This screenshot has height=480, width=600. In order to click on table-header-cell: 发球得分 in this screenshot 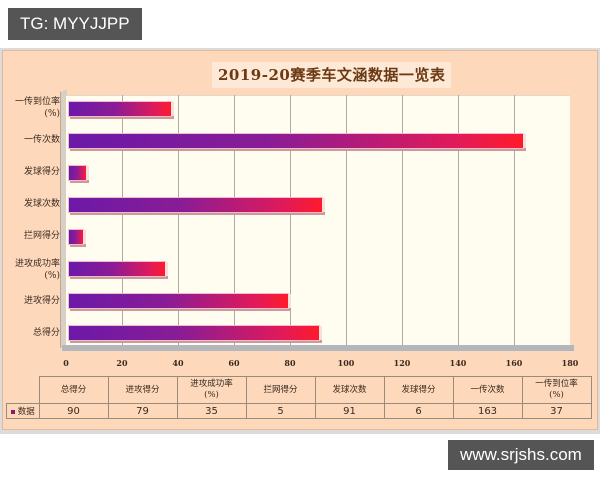, I will do `click(418, 390)`.